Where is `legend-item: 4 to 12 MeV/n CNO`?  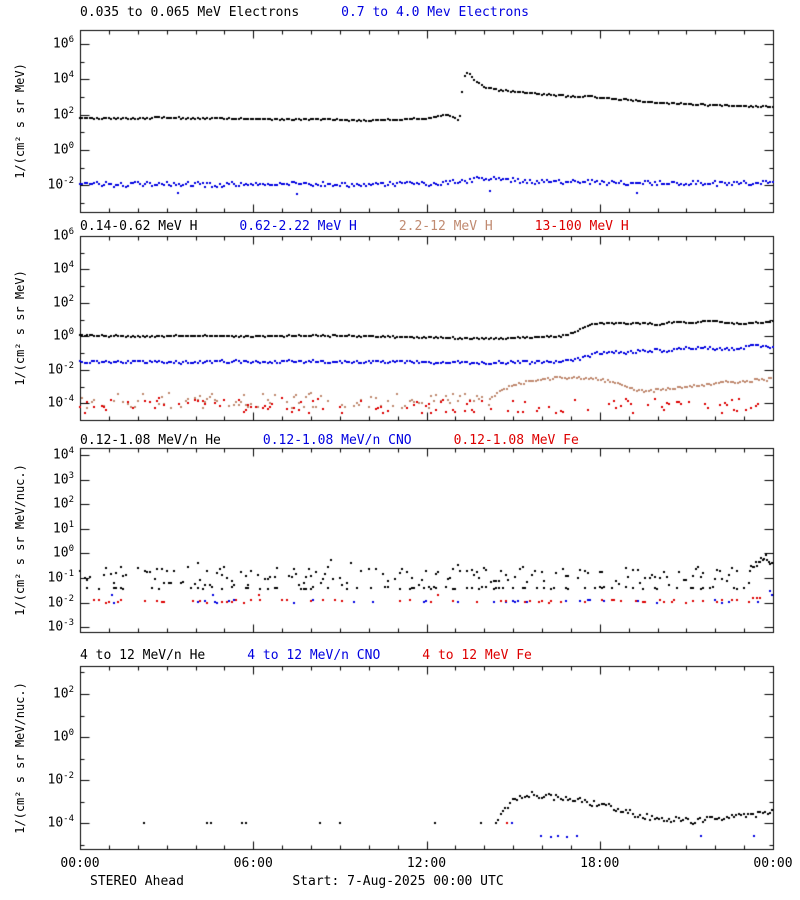
legend-item: 4 to 12 MeV/n CNO is located at coordinates (314, 655).